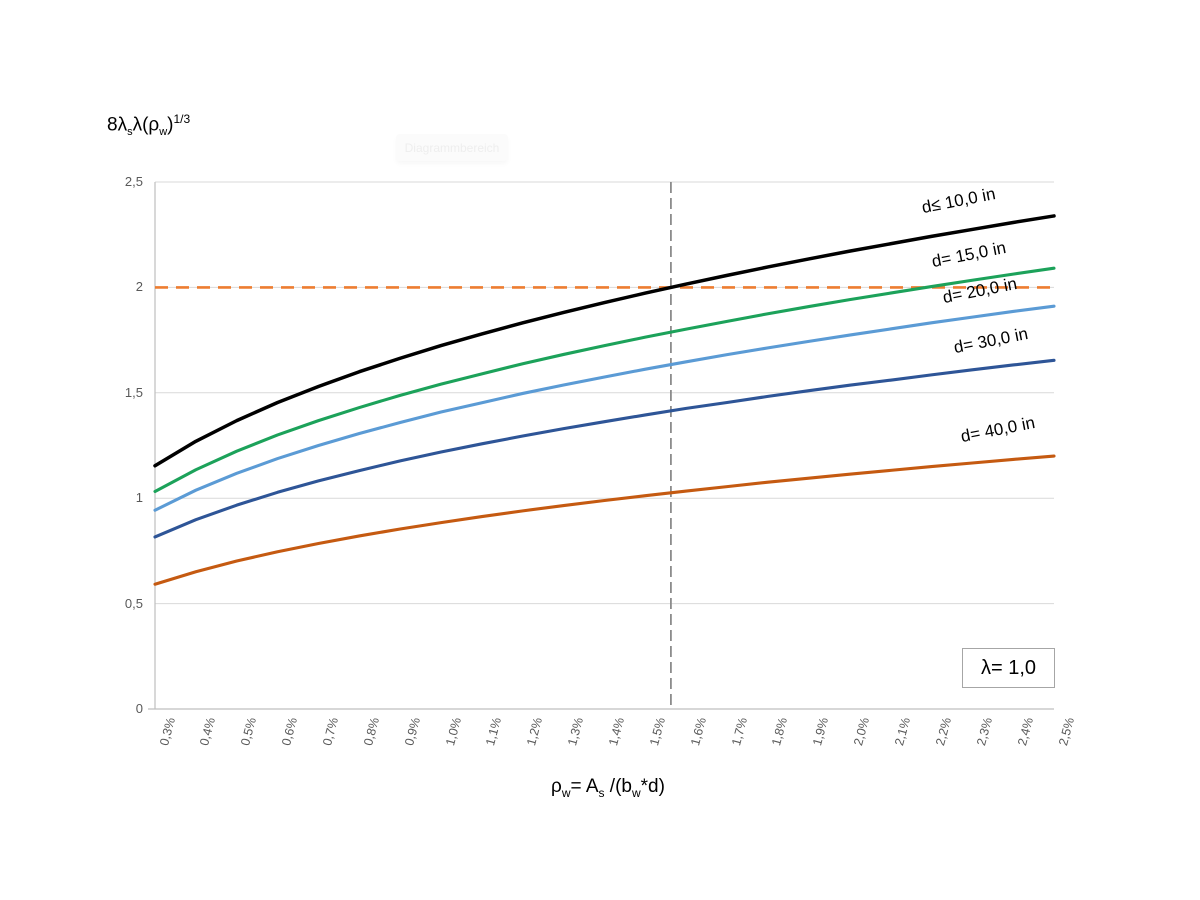  I want to click on lambda-annotation-box: λ= 1,0, so click(1008, 668).